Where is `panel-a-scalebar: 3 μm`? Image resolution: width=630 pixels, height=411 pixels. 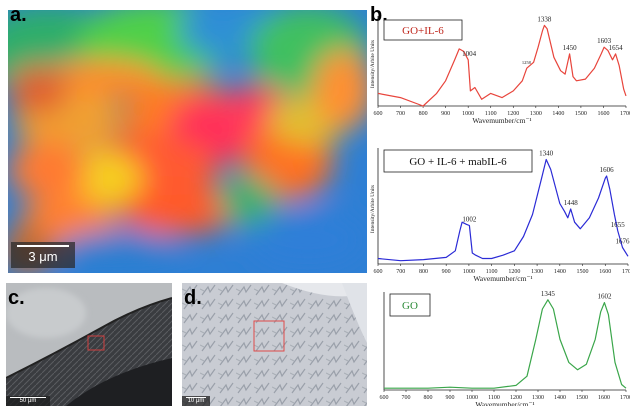 panel-a-scalebar: 3 μm is located at coordinates (43, 255).